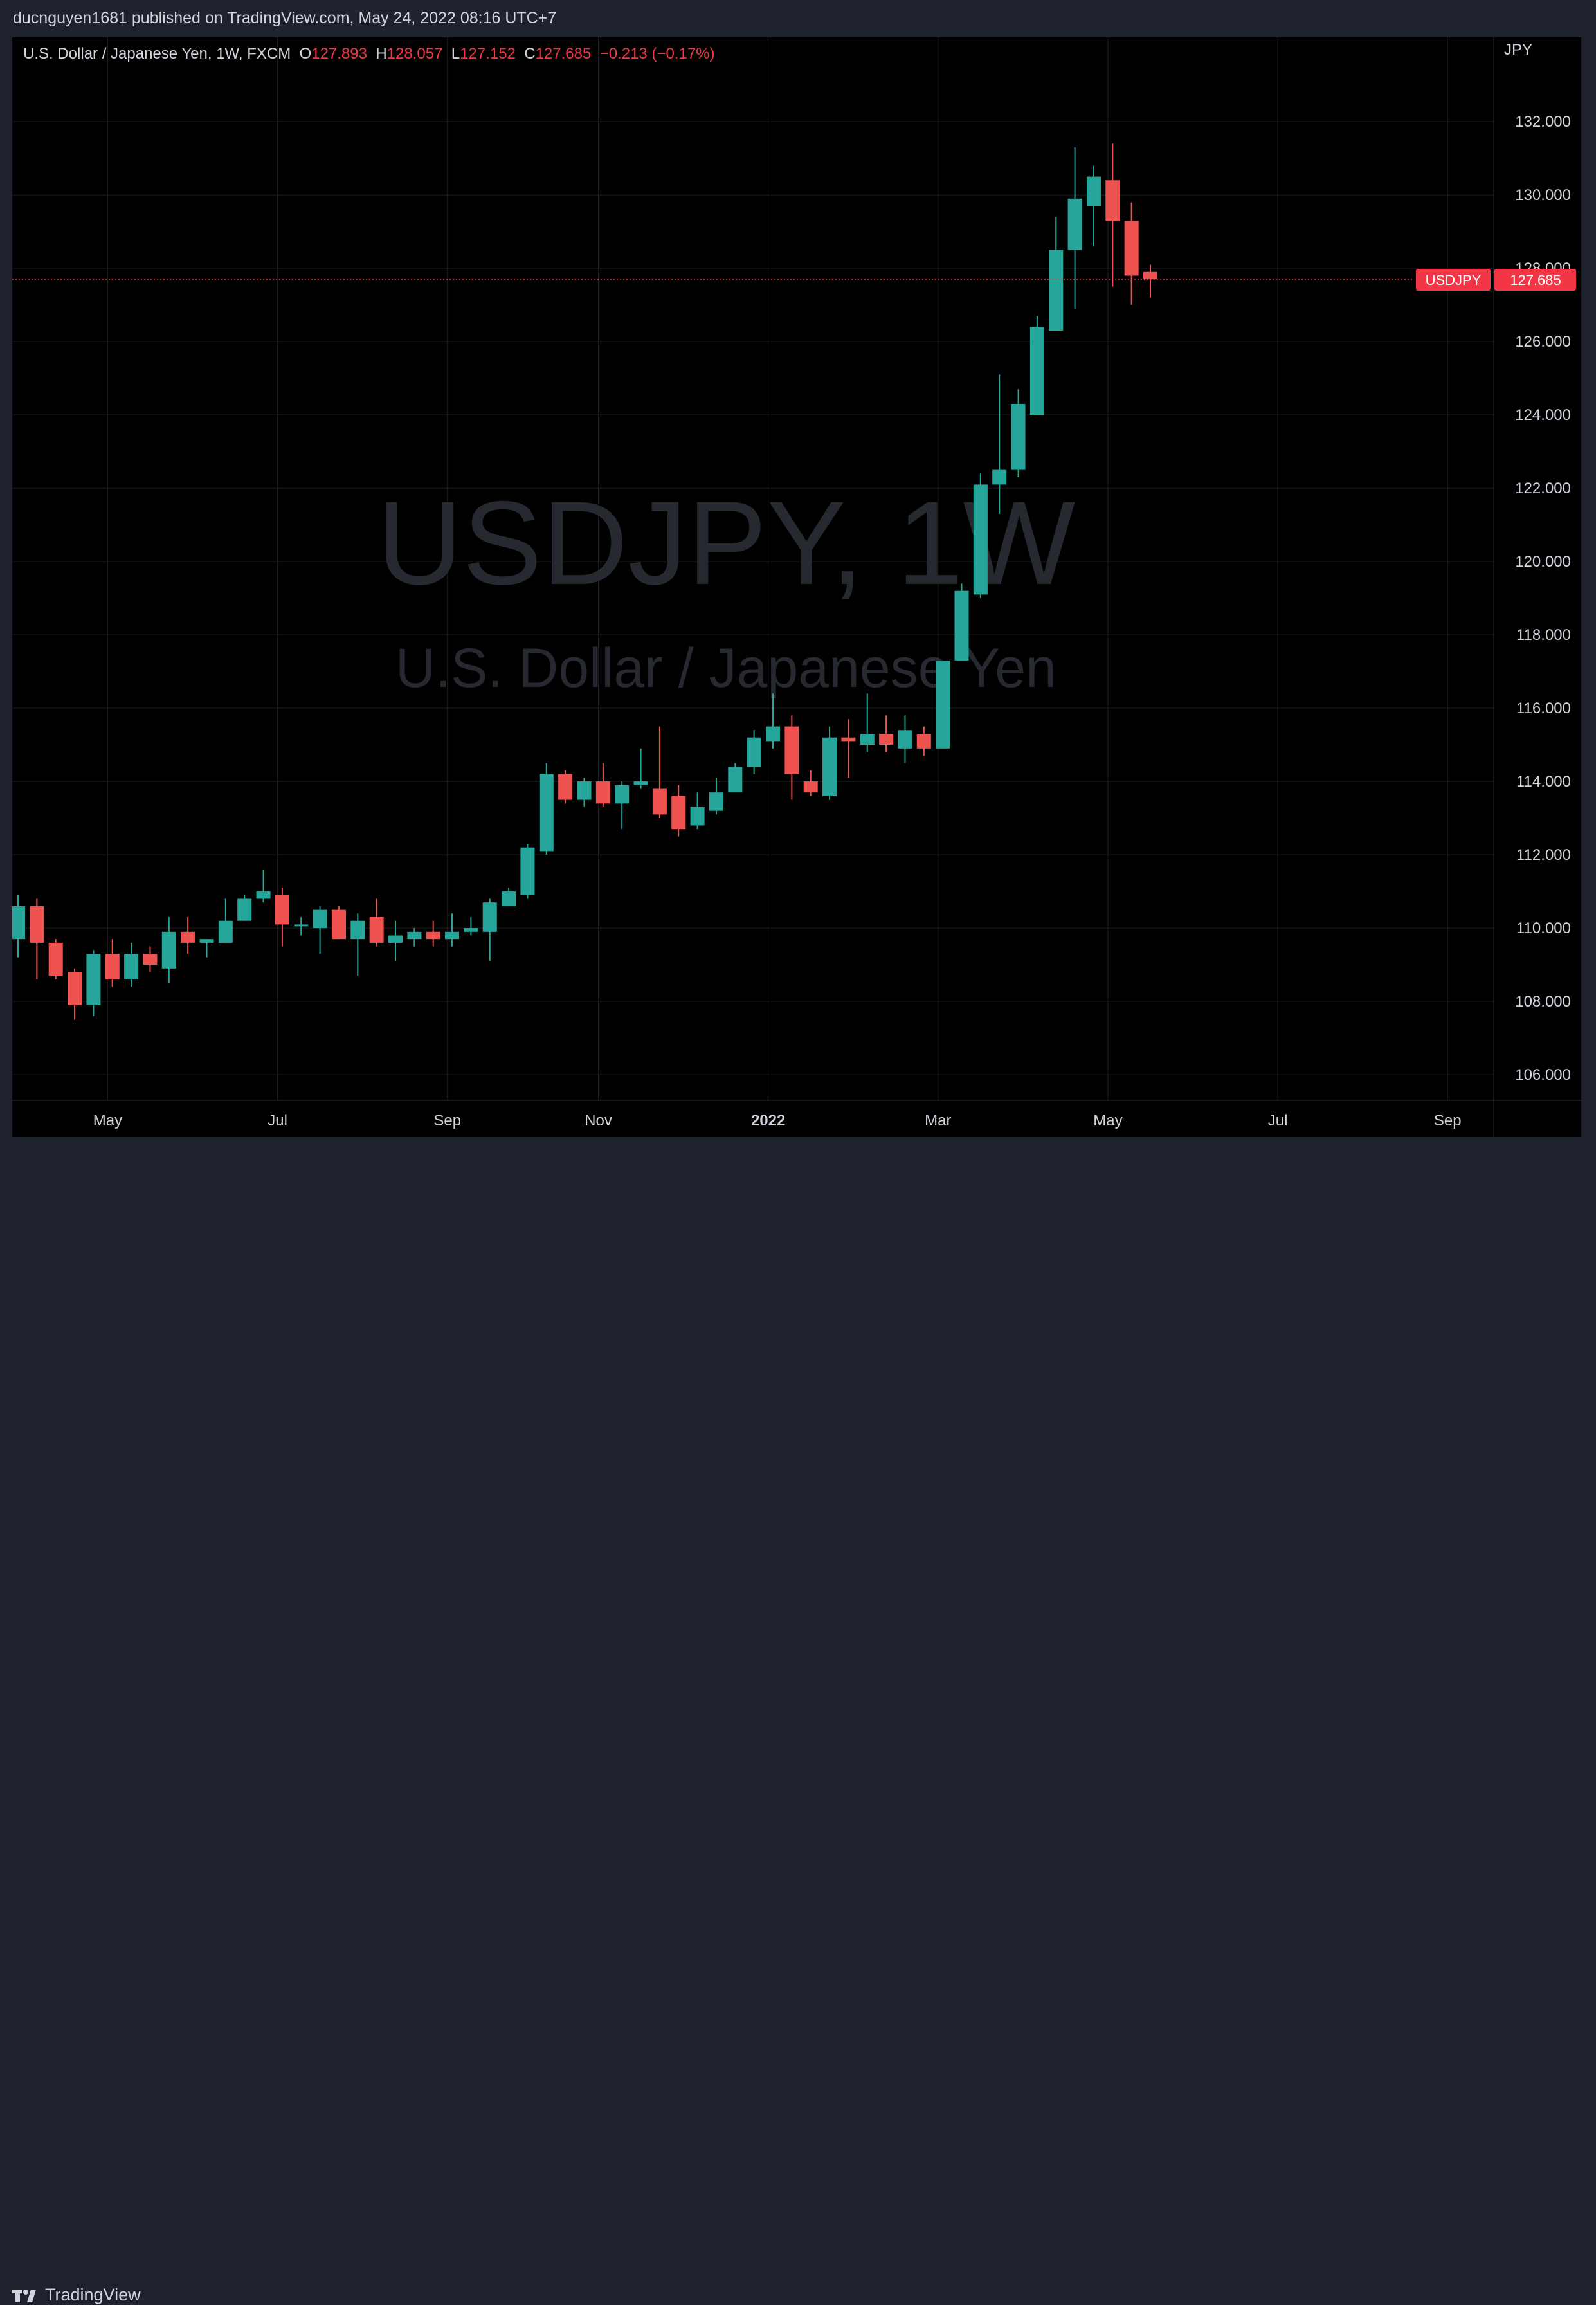  What do you see at coordinates (1543, 561) in the screenshot?
I see `y-tick-label: 120.000` at bounding box center [1543, 561].